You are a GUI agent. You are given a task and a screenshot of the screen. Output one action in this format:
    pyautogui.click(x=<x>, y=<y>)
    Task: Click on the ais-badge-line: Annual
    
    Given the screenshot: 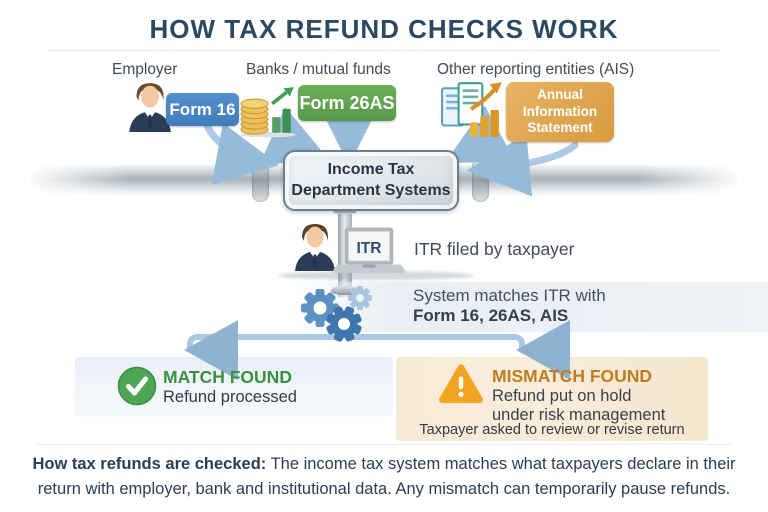 What is the action you would take?
    pyautogui.click(x=560, y=94)
    